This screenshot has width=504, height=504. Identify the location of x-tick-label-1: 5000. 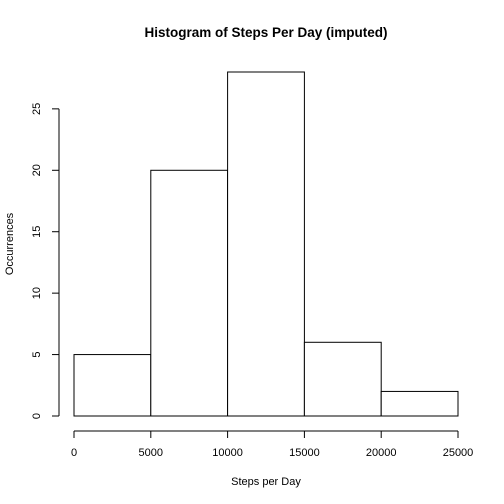
(151, 453).